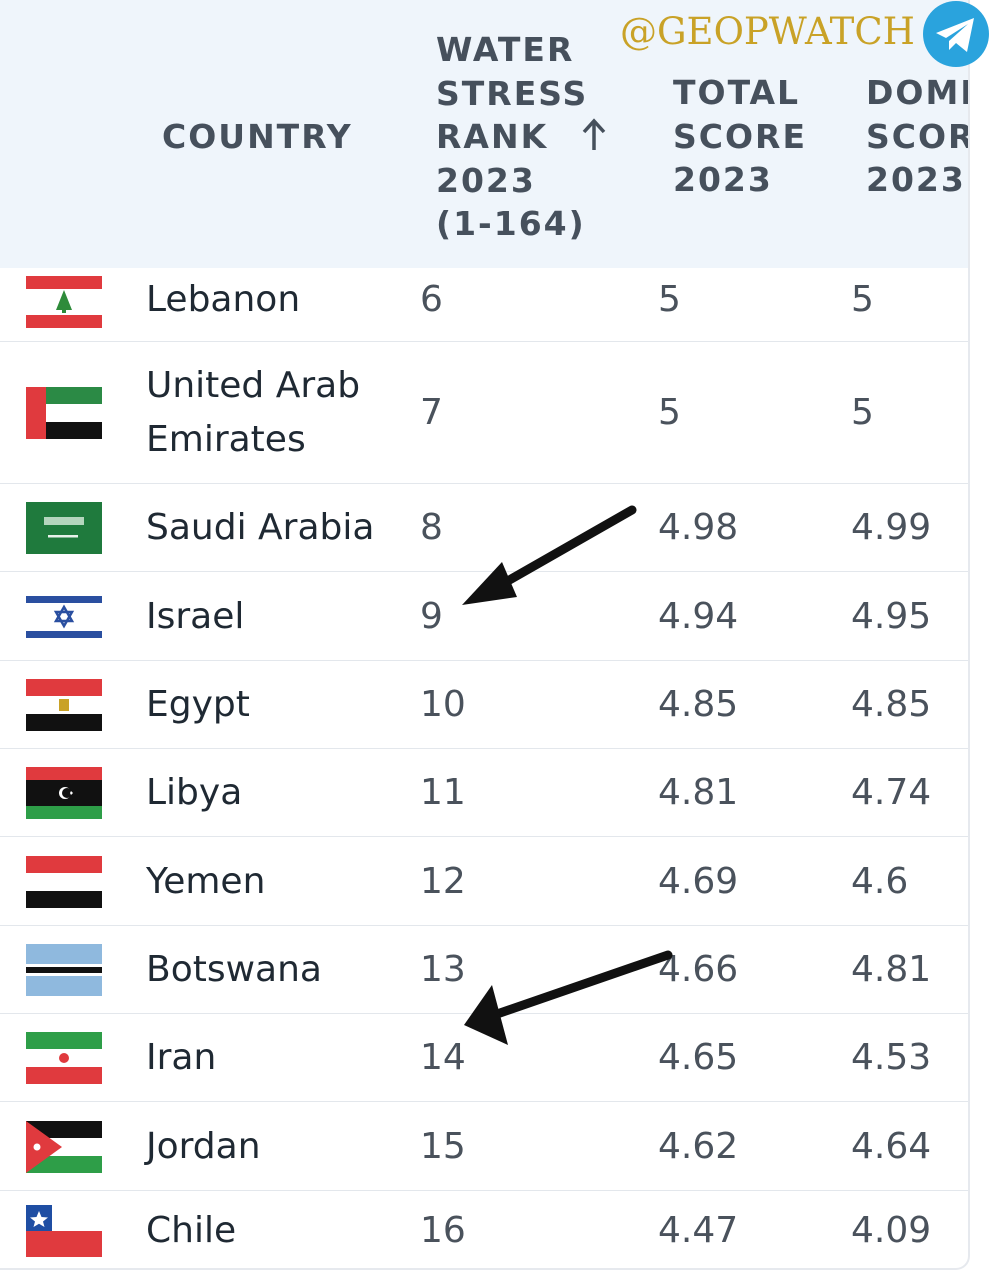 This screenshot has height=1280, width=1001. What do you see at coordinates (484, 304) in the screenshot?
I see `table-row: Lebanon 6 5 5` at bounding box center [484, 304].